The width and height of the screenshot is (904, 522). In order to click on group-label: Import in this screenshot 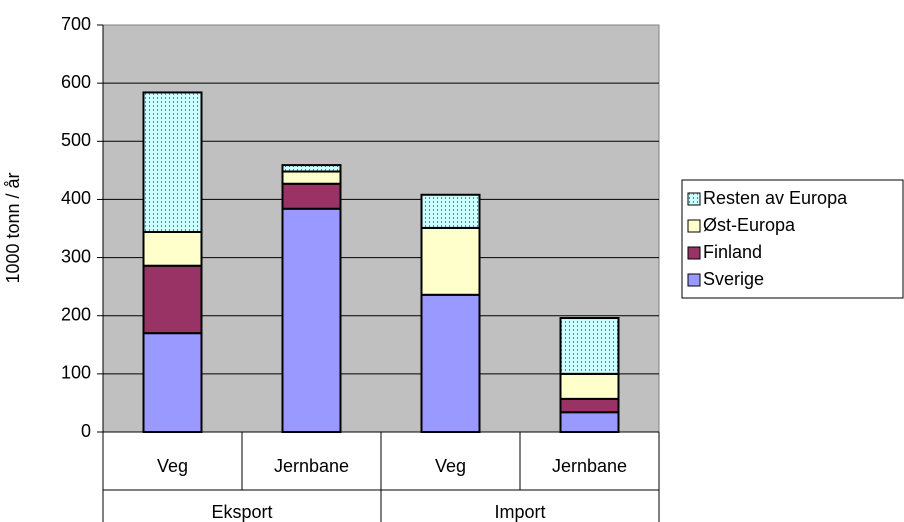, I will do `click(519, 512)`.